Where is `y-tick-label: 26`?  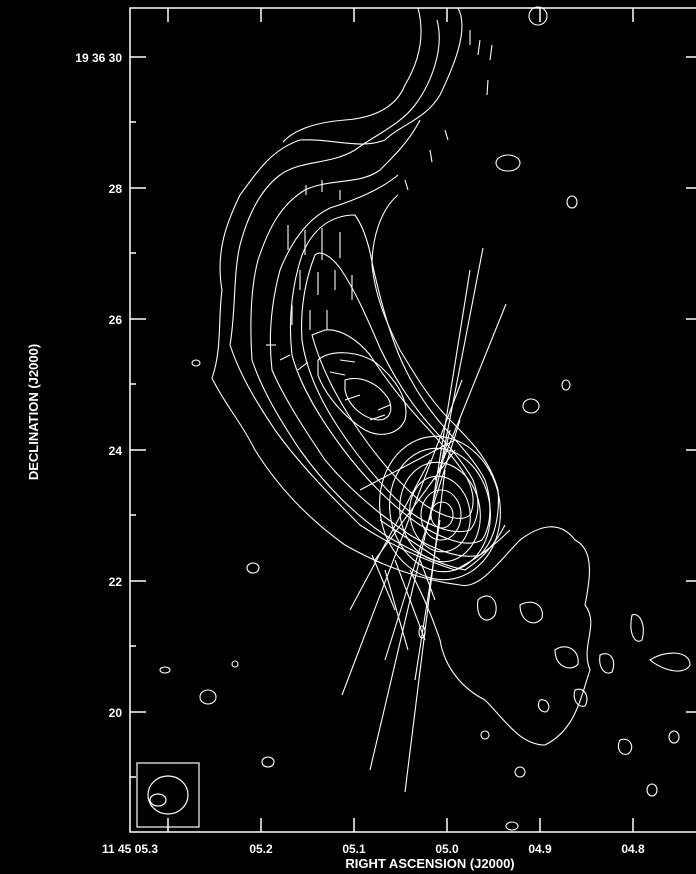 y-tick-label: 26 is located at coordinates (116, 320).